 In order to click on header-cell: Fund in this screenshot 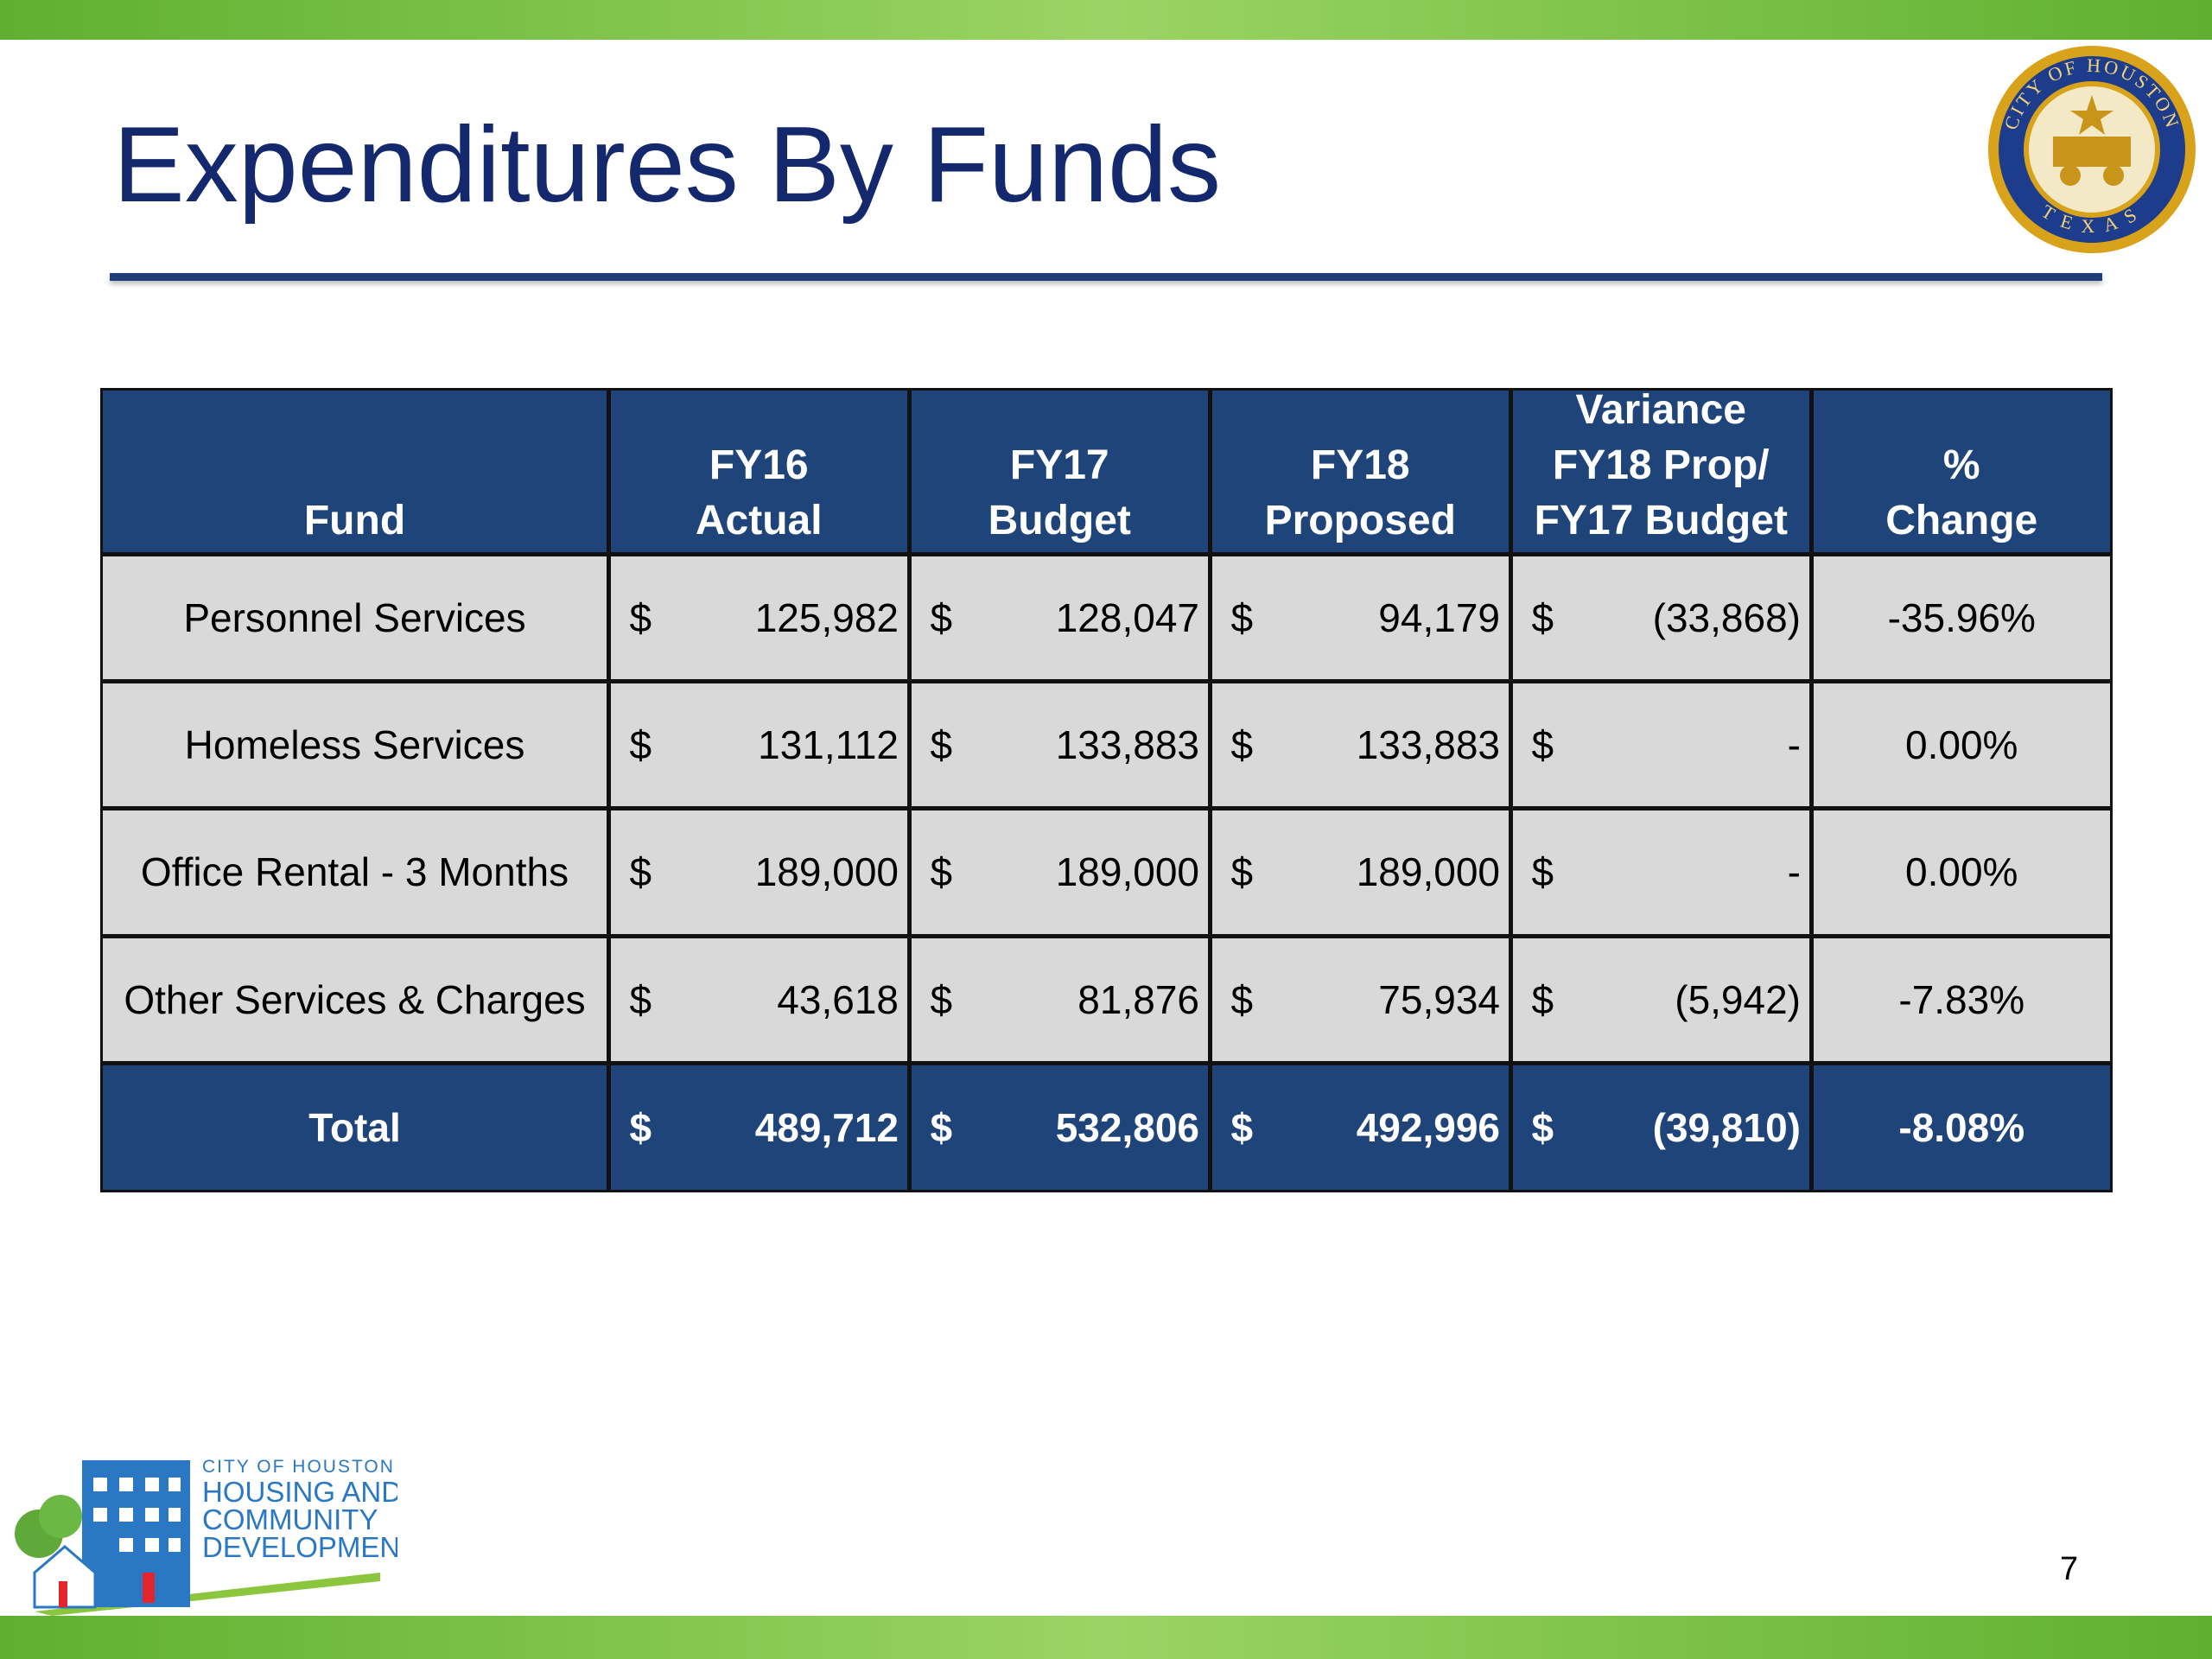, I will do `click(354, 471)`.